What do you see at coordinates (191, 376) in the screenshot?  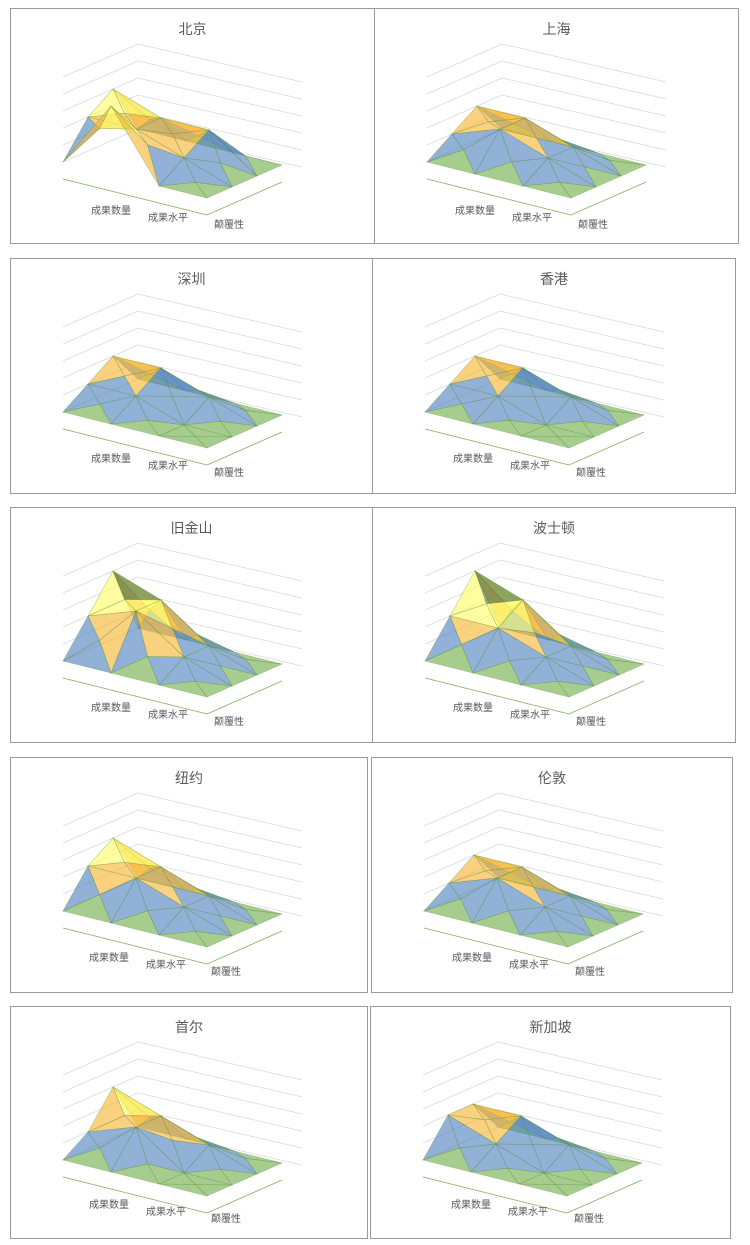 I see `chart-panel-shenzhen: 深圳 成果数量 成果水平 颠覆性` at bounding box center [191, 376].